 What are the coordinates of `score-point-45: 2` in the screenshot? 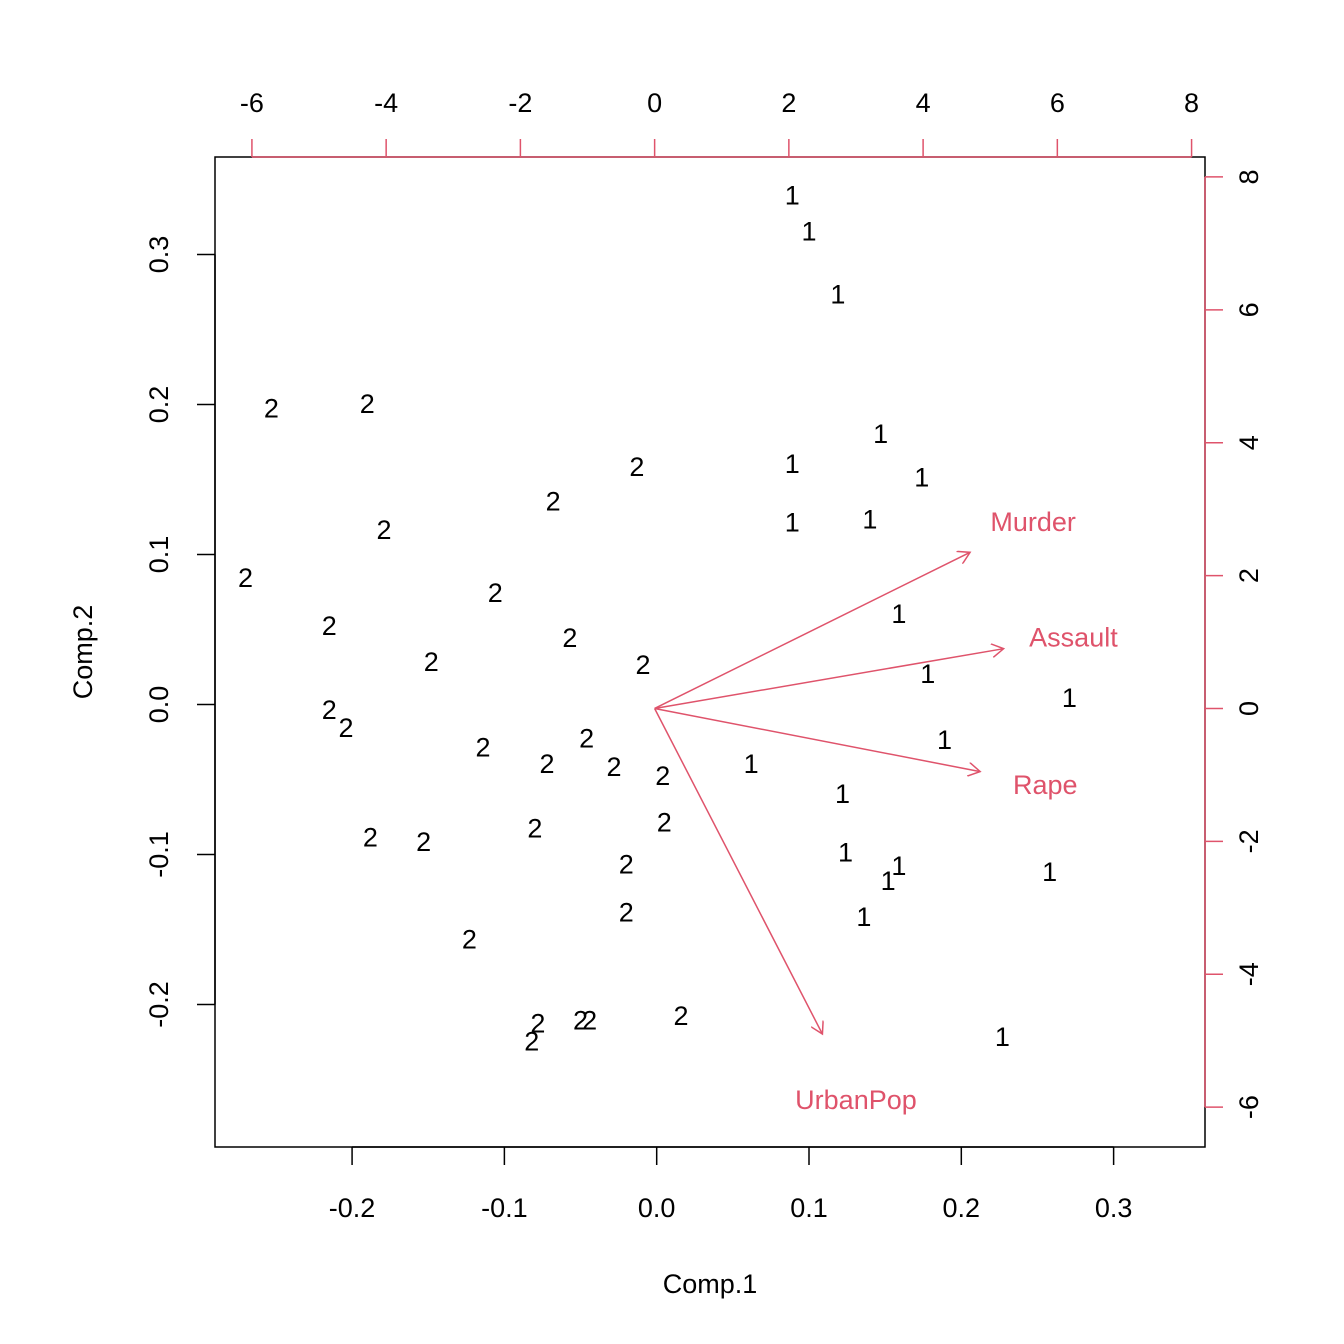 It's located at (469, 940).